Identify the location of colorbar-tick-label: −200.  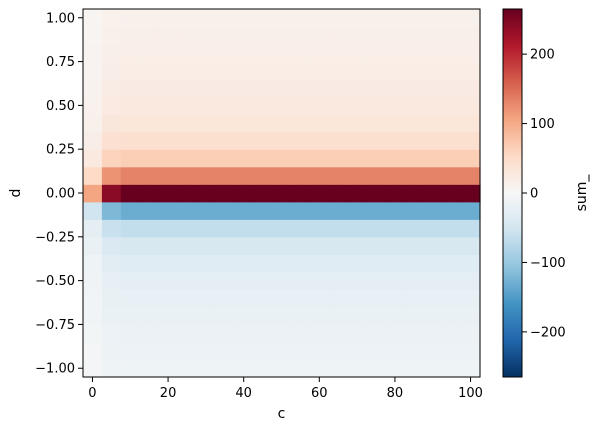
(548, 332).